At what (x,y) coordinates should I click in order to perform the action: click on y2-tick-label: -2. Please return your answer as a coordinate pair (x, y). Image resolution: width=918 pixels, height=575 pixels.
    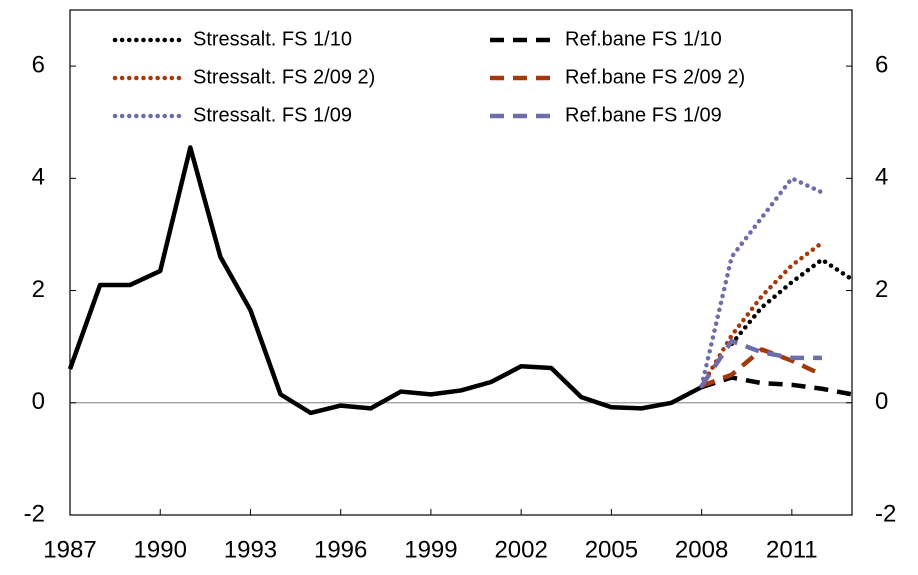
    Looking at the image, I should click on (885, 513).